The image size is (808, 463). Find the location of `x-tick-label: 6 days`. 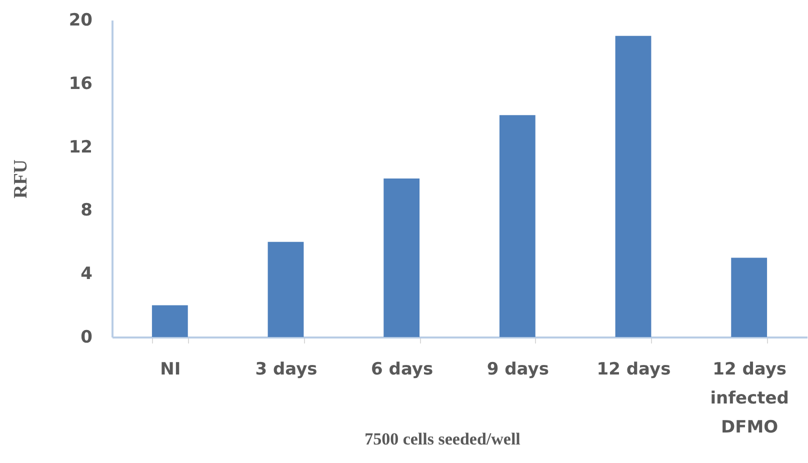

x-tick-label: 6 days is located at coordinates (402, 370).